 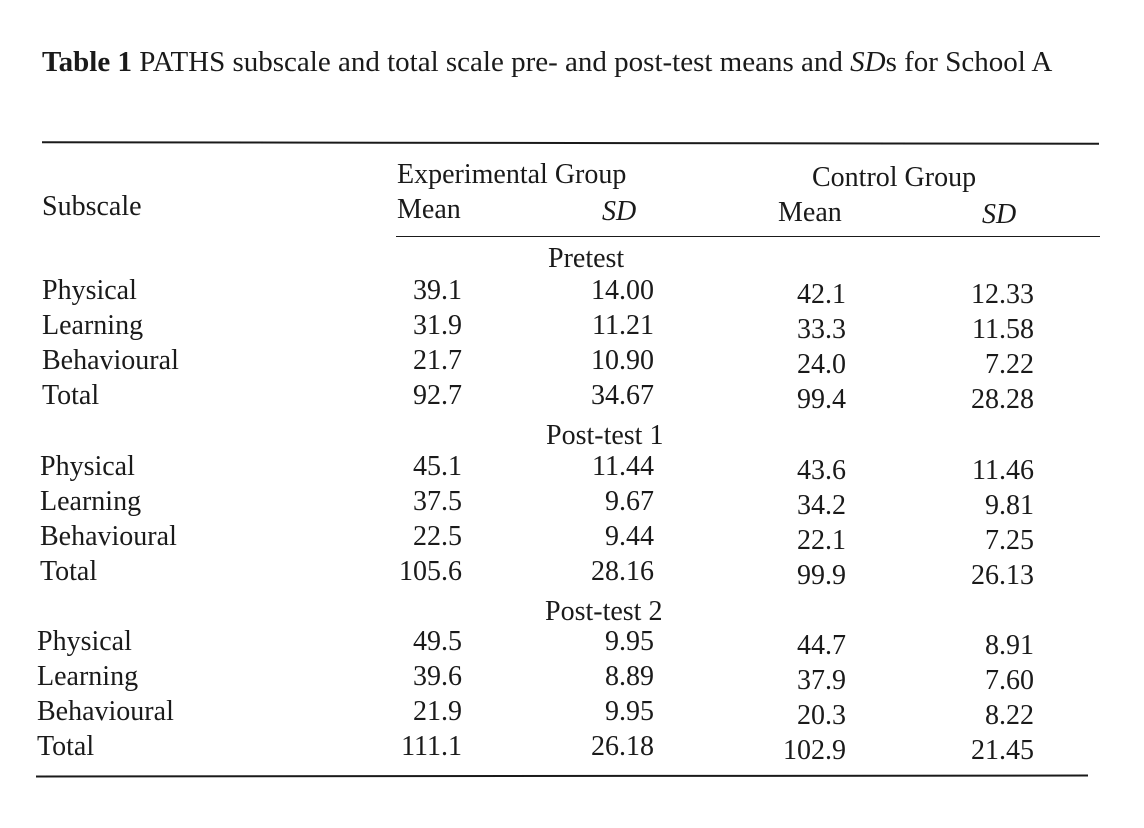 What do you see at coordinates (87, 62) in the screenshot?
I see `table-label: Table 1` at bounding box center [87, 62].